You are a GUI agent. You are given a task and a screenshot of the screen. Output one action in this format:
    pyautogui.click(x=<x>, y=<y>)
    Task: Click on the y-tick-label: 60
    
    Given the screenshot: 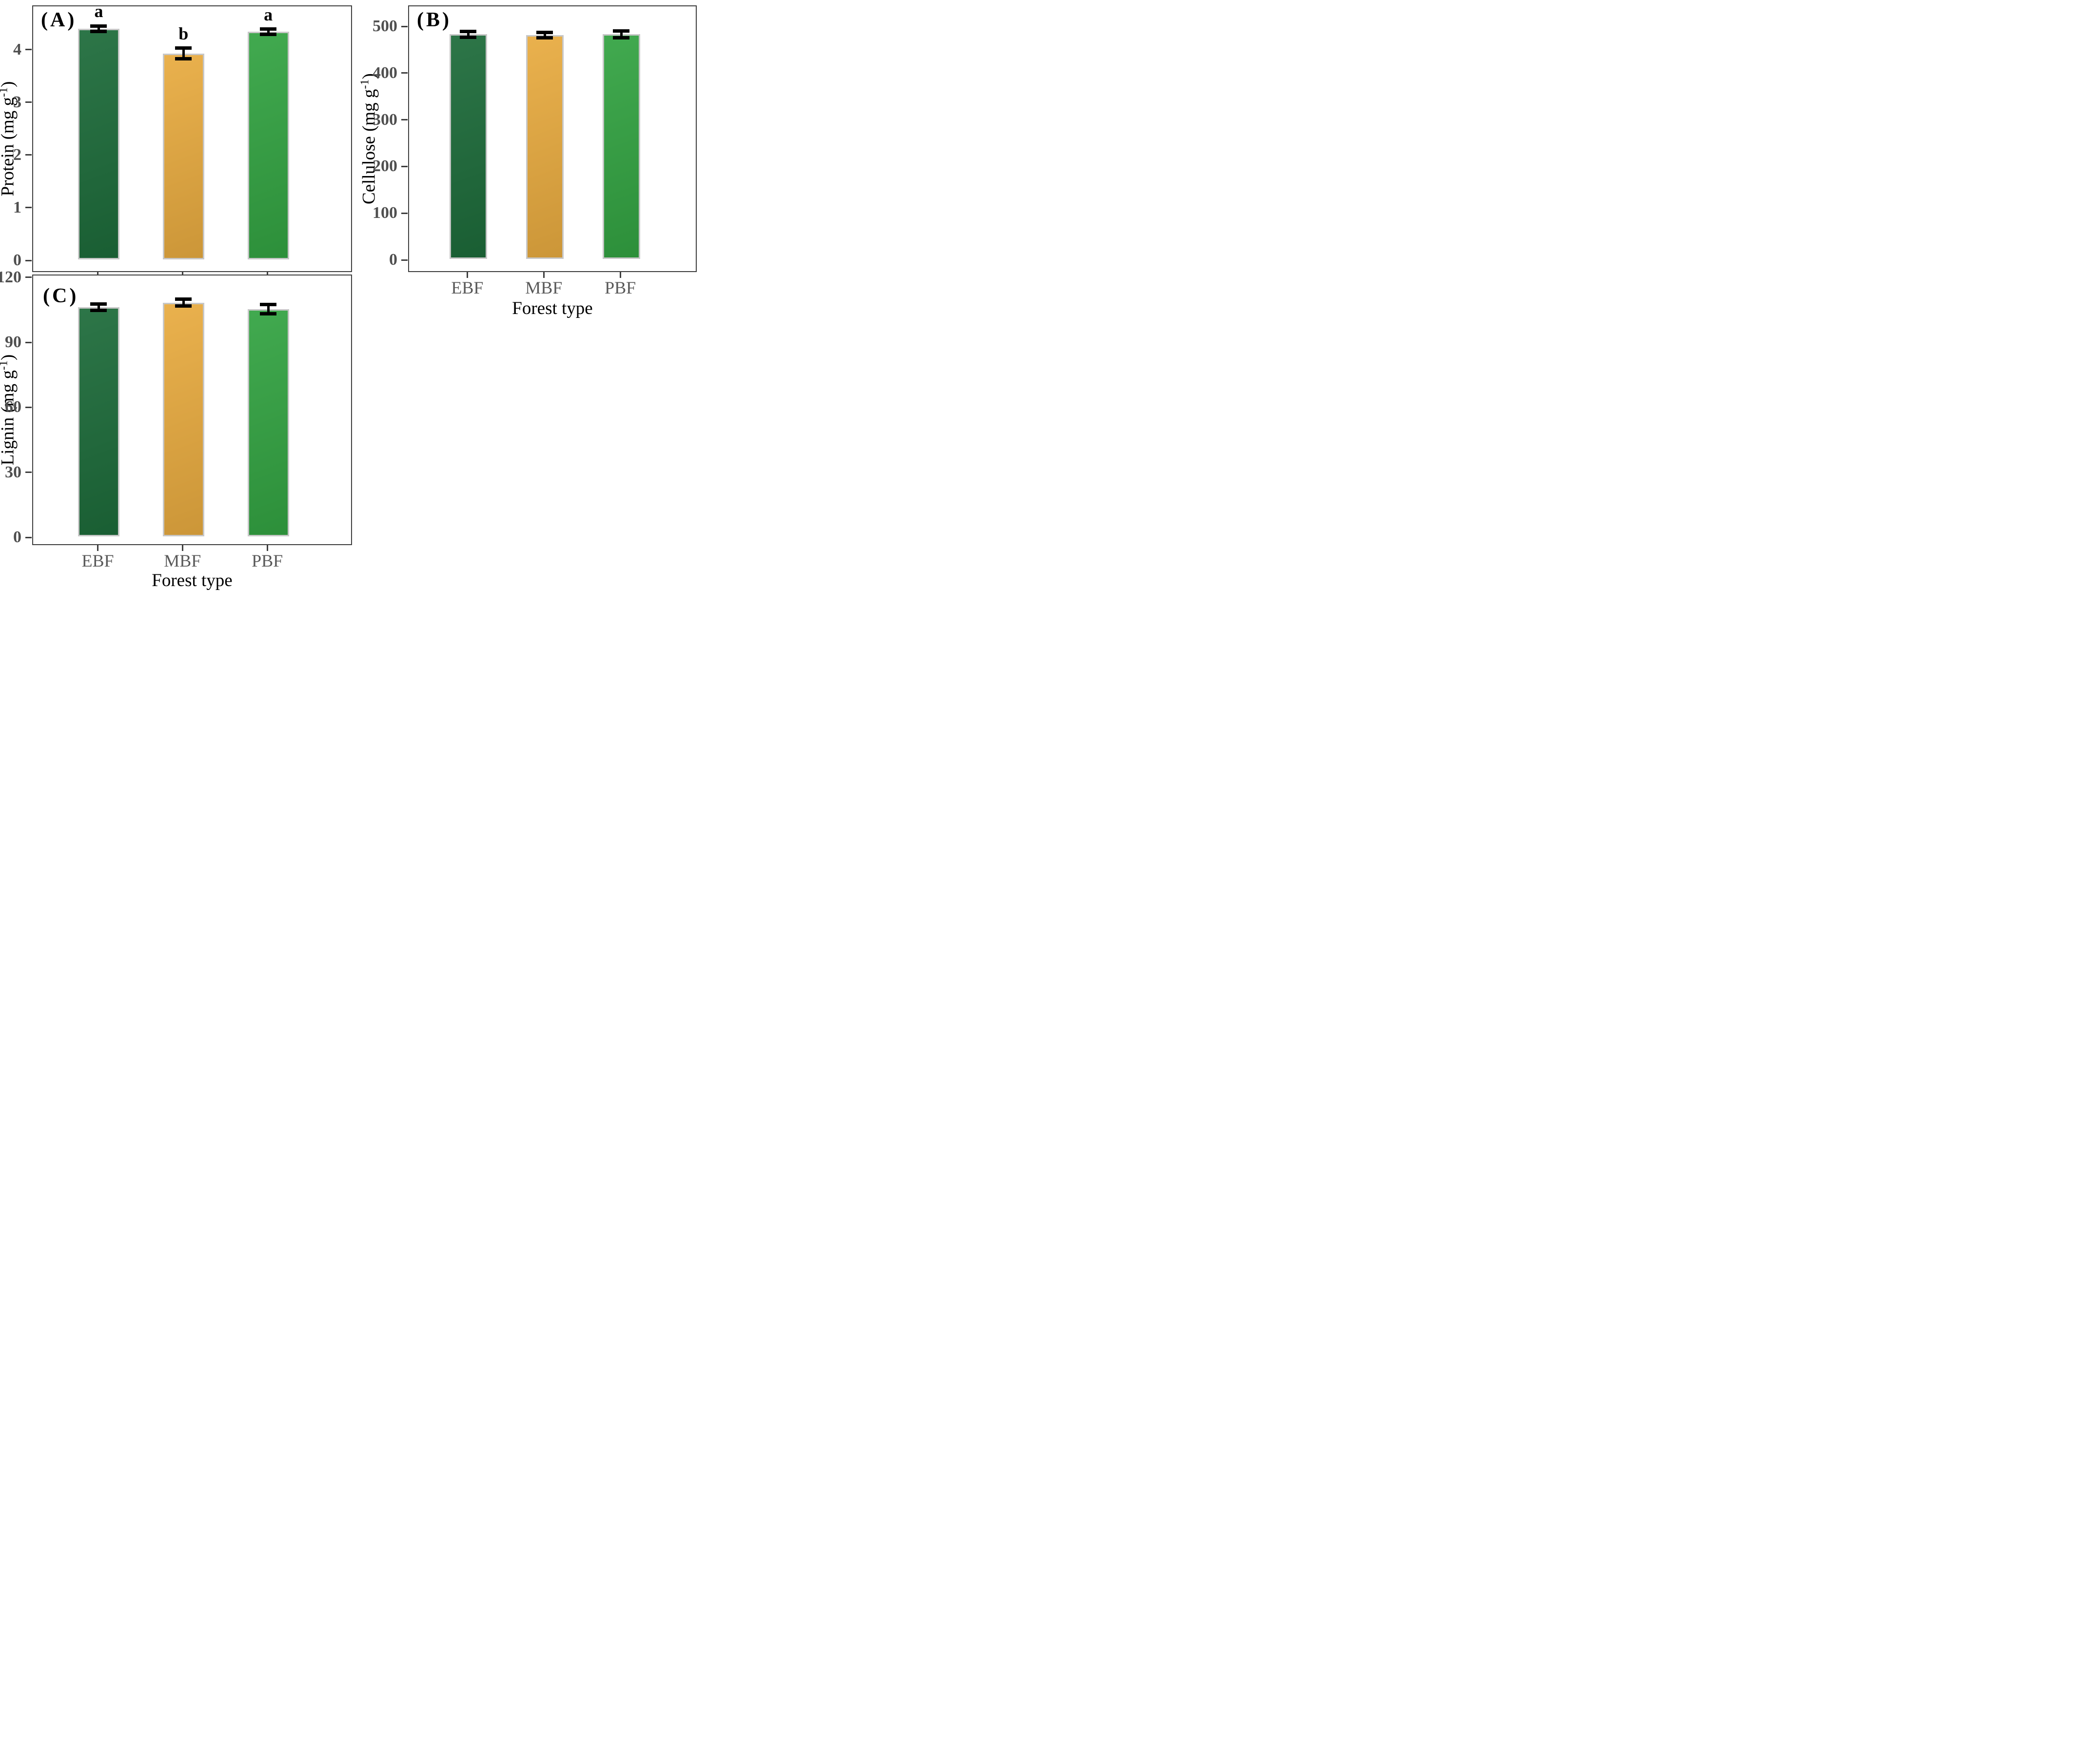 What is the action you would take?
    pyautogui.click(x=13, y=407)
    